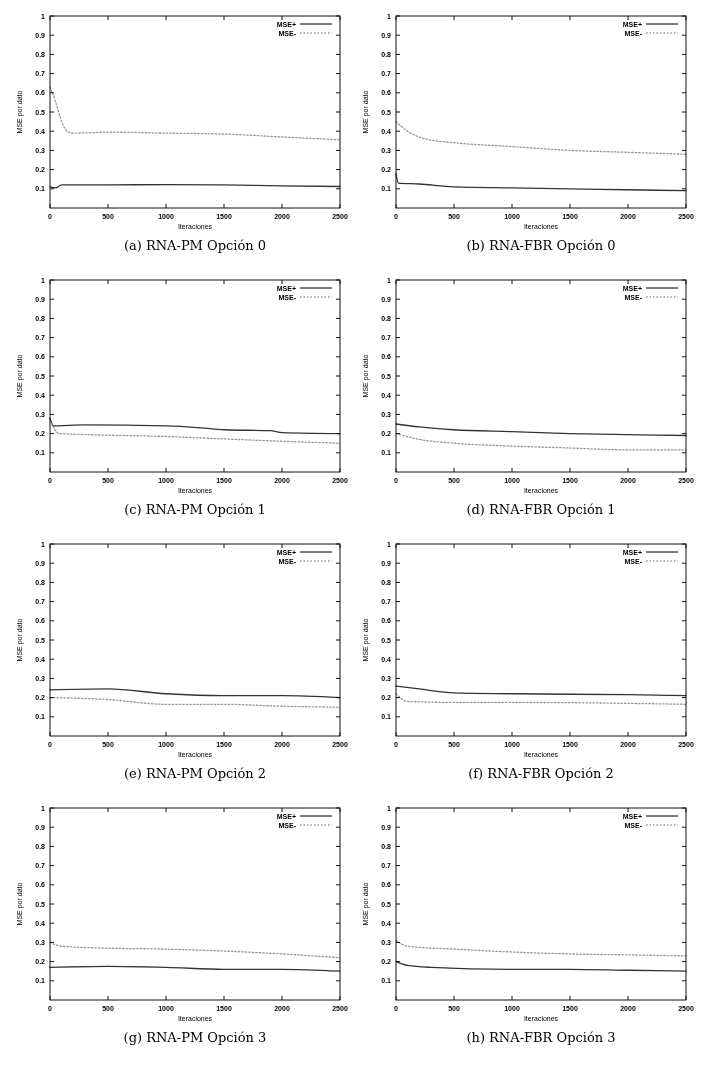  What do you see at coordinates (541, 1037) in the screenshot?
I see `text: (h) RNA-FBR Opción 3` at bounding box center [541, 1037].